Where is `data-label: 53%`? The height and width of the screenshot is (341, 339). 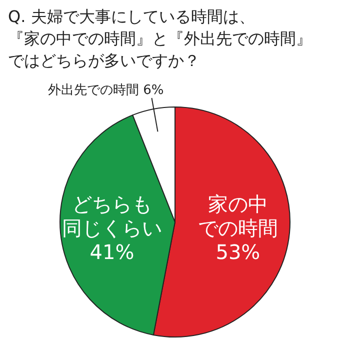
data-label: 53% is located at coordinates (238, 252).